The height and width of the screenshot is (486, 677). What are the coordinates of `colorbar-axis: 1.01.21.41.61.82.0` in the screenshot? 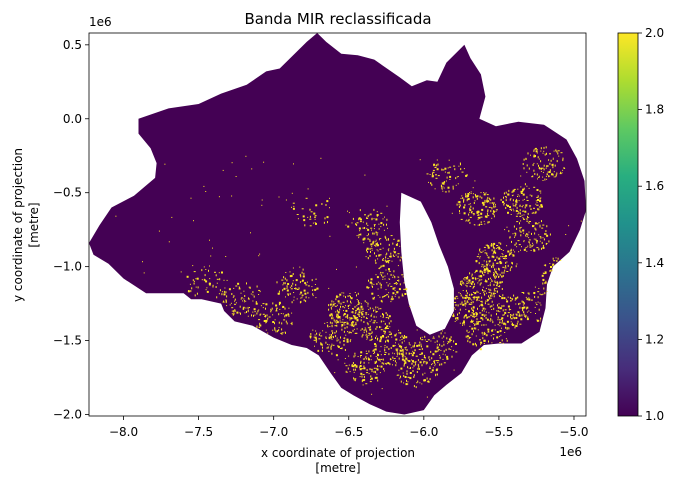 It's located at (651, 224).